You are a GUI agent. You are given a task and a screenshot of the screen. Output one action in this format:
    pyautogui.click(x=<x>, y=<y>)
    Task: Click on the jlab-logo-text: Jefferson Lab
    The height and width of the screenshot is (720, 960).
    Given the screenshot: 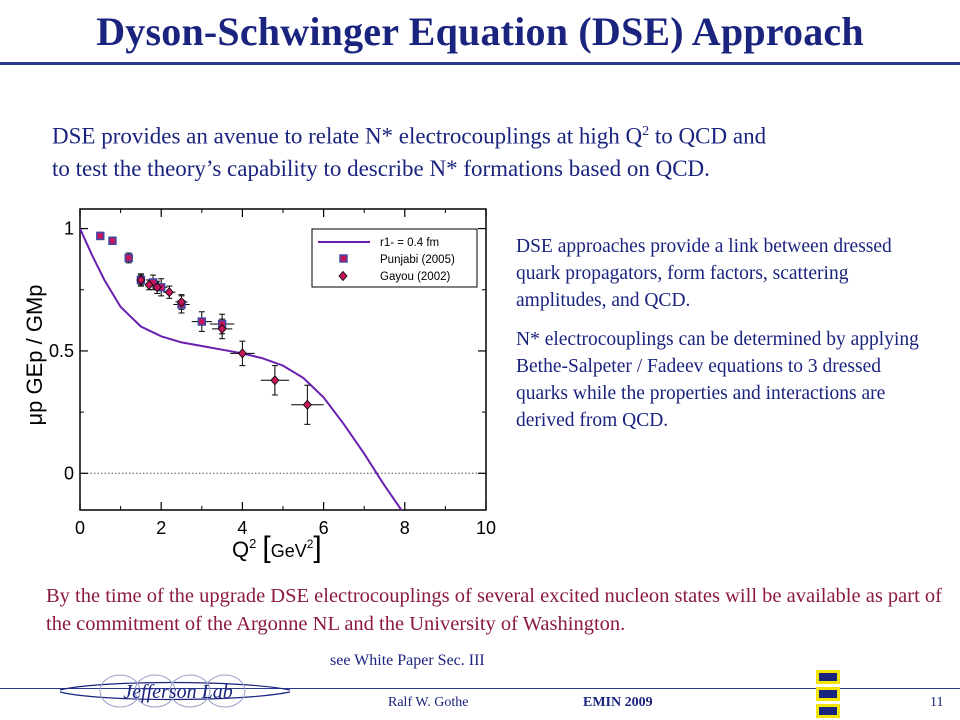 What is the action you would take?
    pyautogui.click(x=177, y=692)
    